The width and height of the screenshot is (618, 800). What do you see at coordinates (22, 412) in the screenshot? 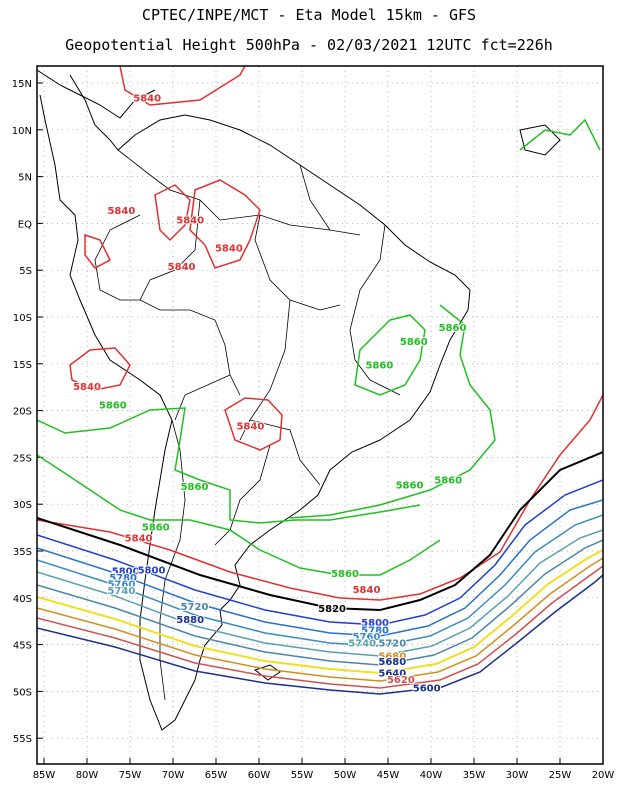
I see `lat-tick-label: 20S` at bounding box center [22, 412].